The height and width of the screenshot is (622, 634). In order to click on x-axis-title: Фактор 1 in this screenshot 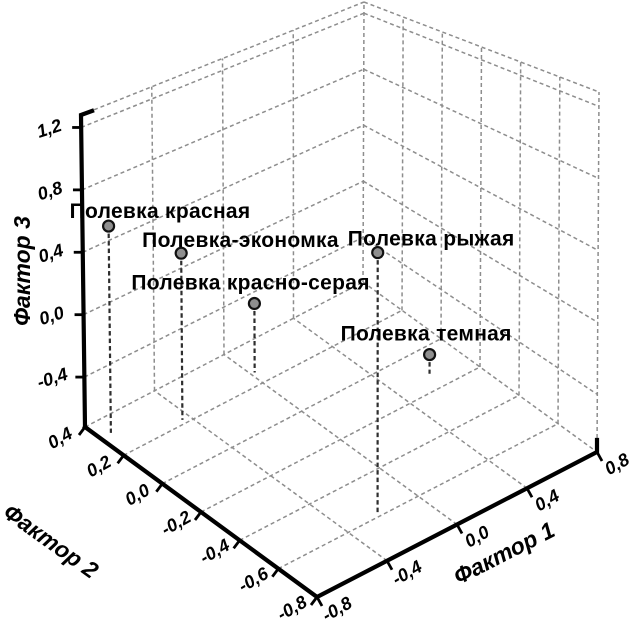, I will do `click(504, 552)`.